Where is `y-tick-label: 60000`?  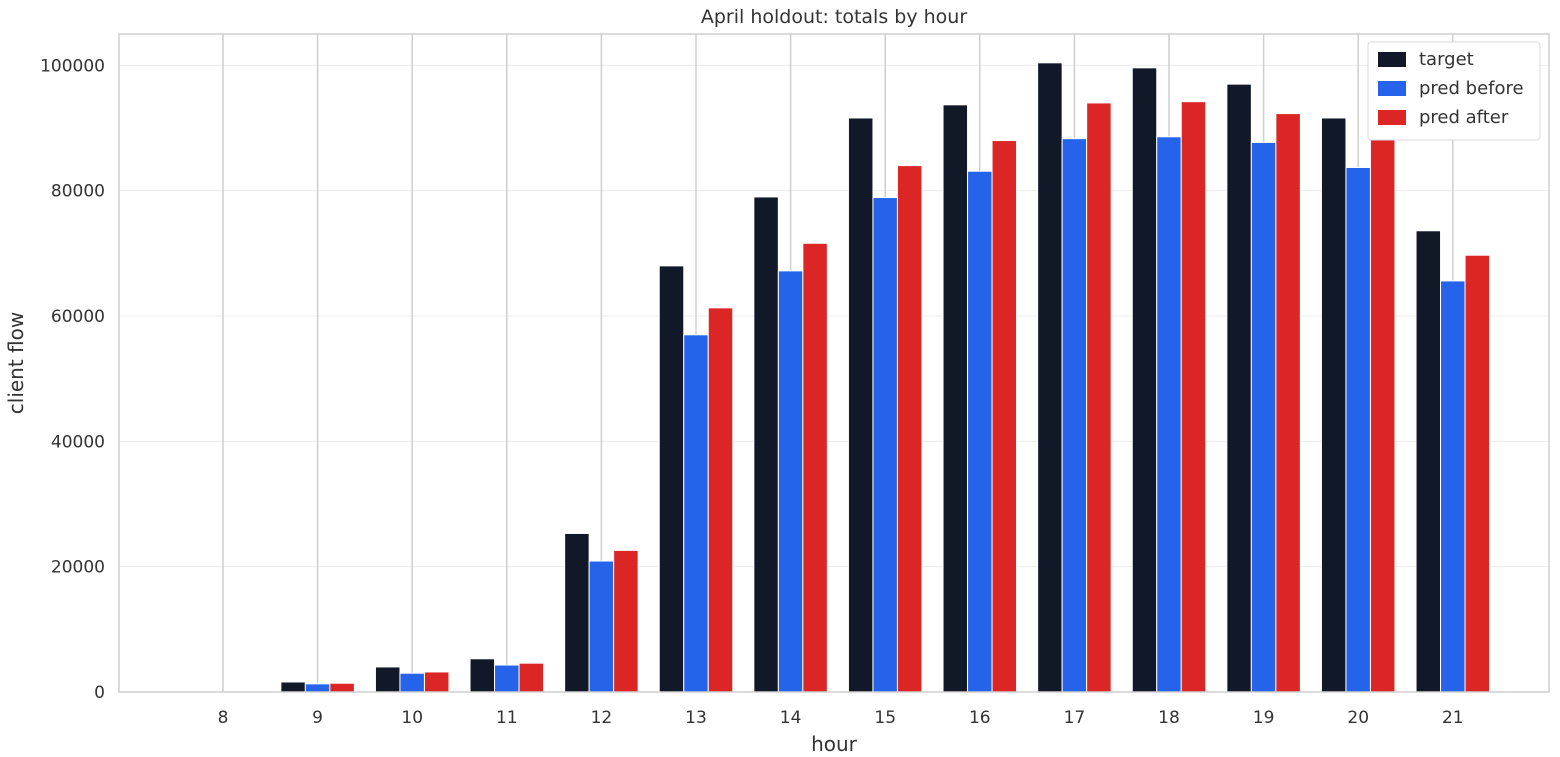 y-tick-label: 60000 is located at coordinates (78, 317).